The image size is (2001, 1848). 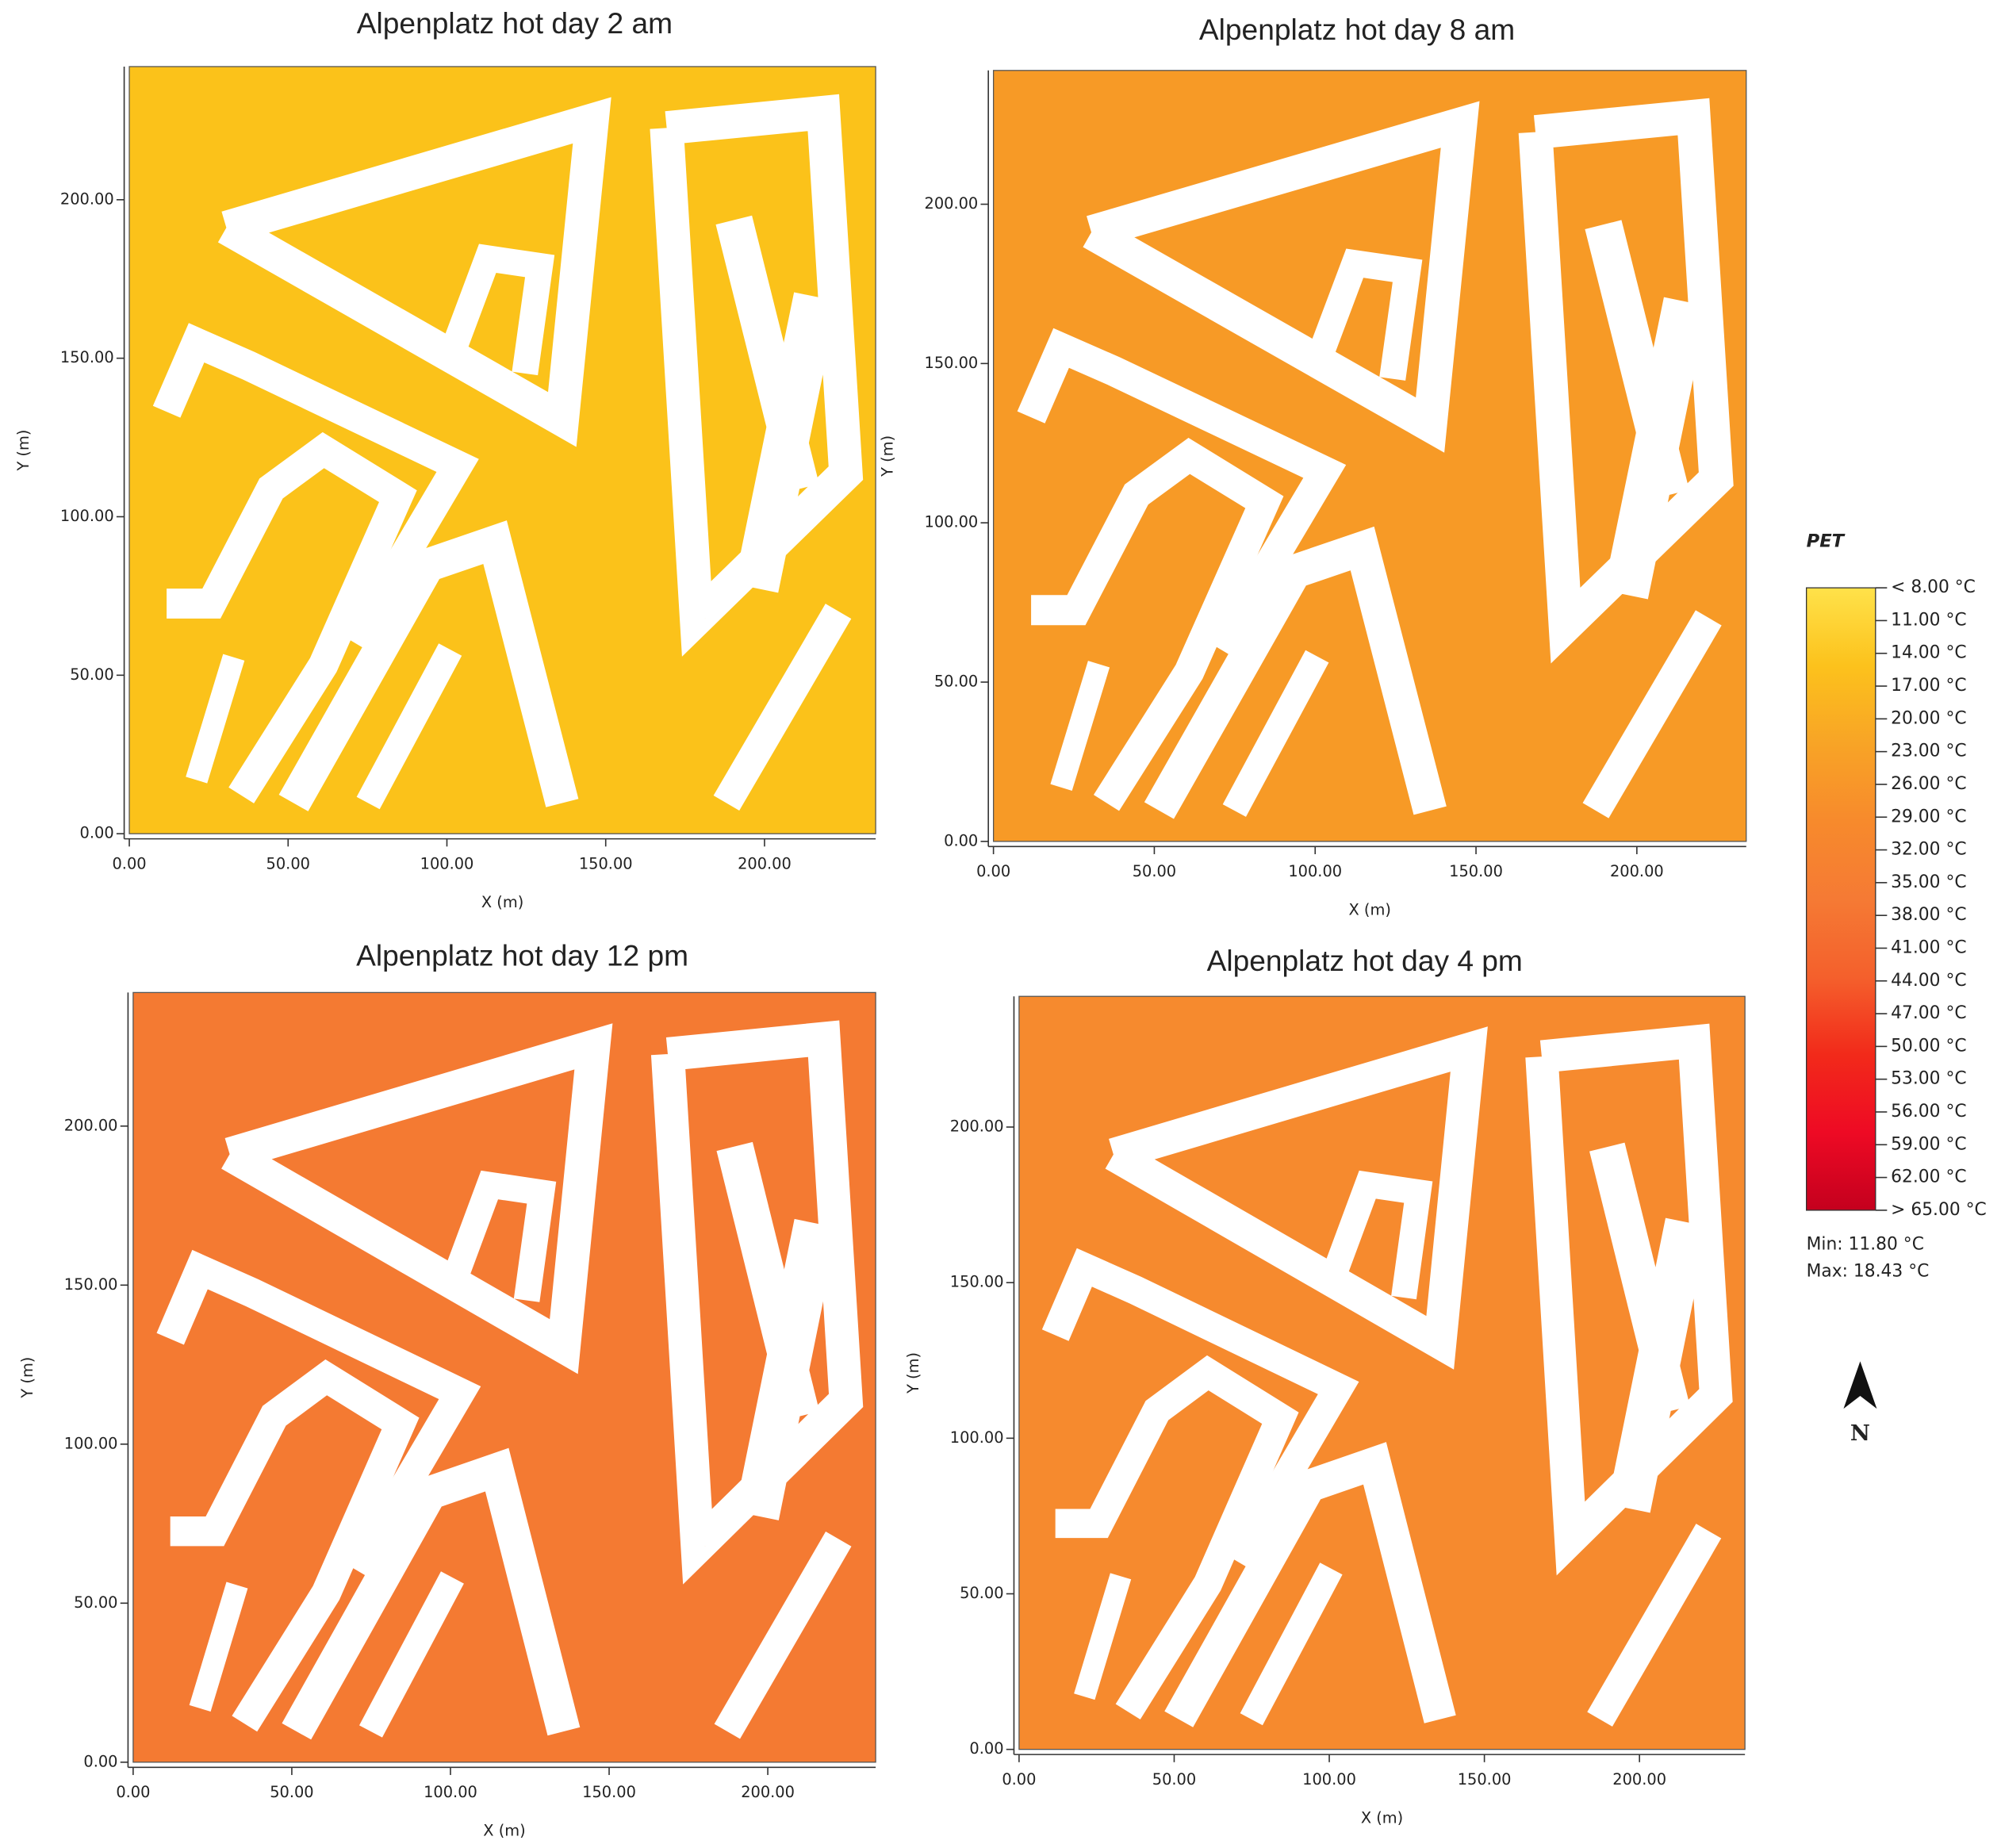 What do you see at coordinates (1865, 1244) in the screenshot?
I see `min-text: Min: 11.80 °C` at bounding box center [1865, 1244].